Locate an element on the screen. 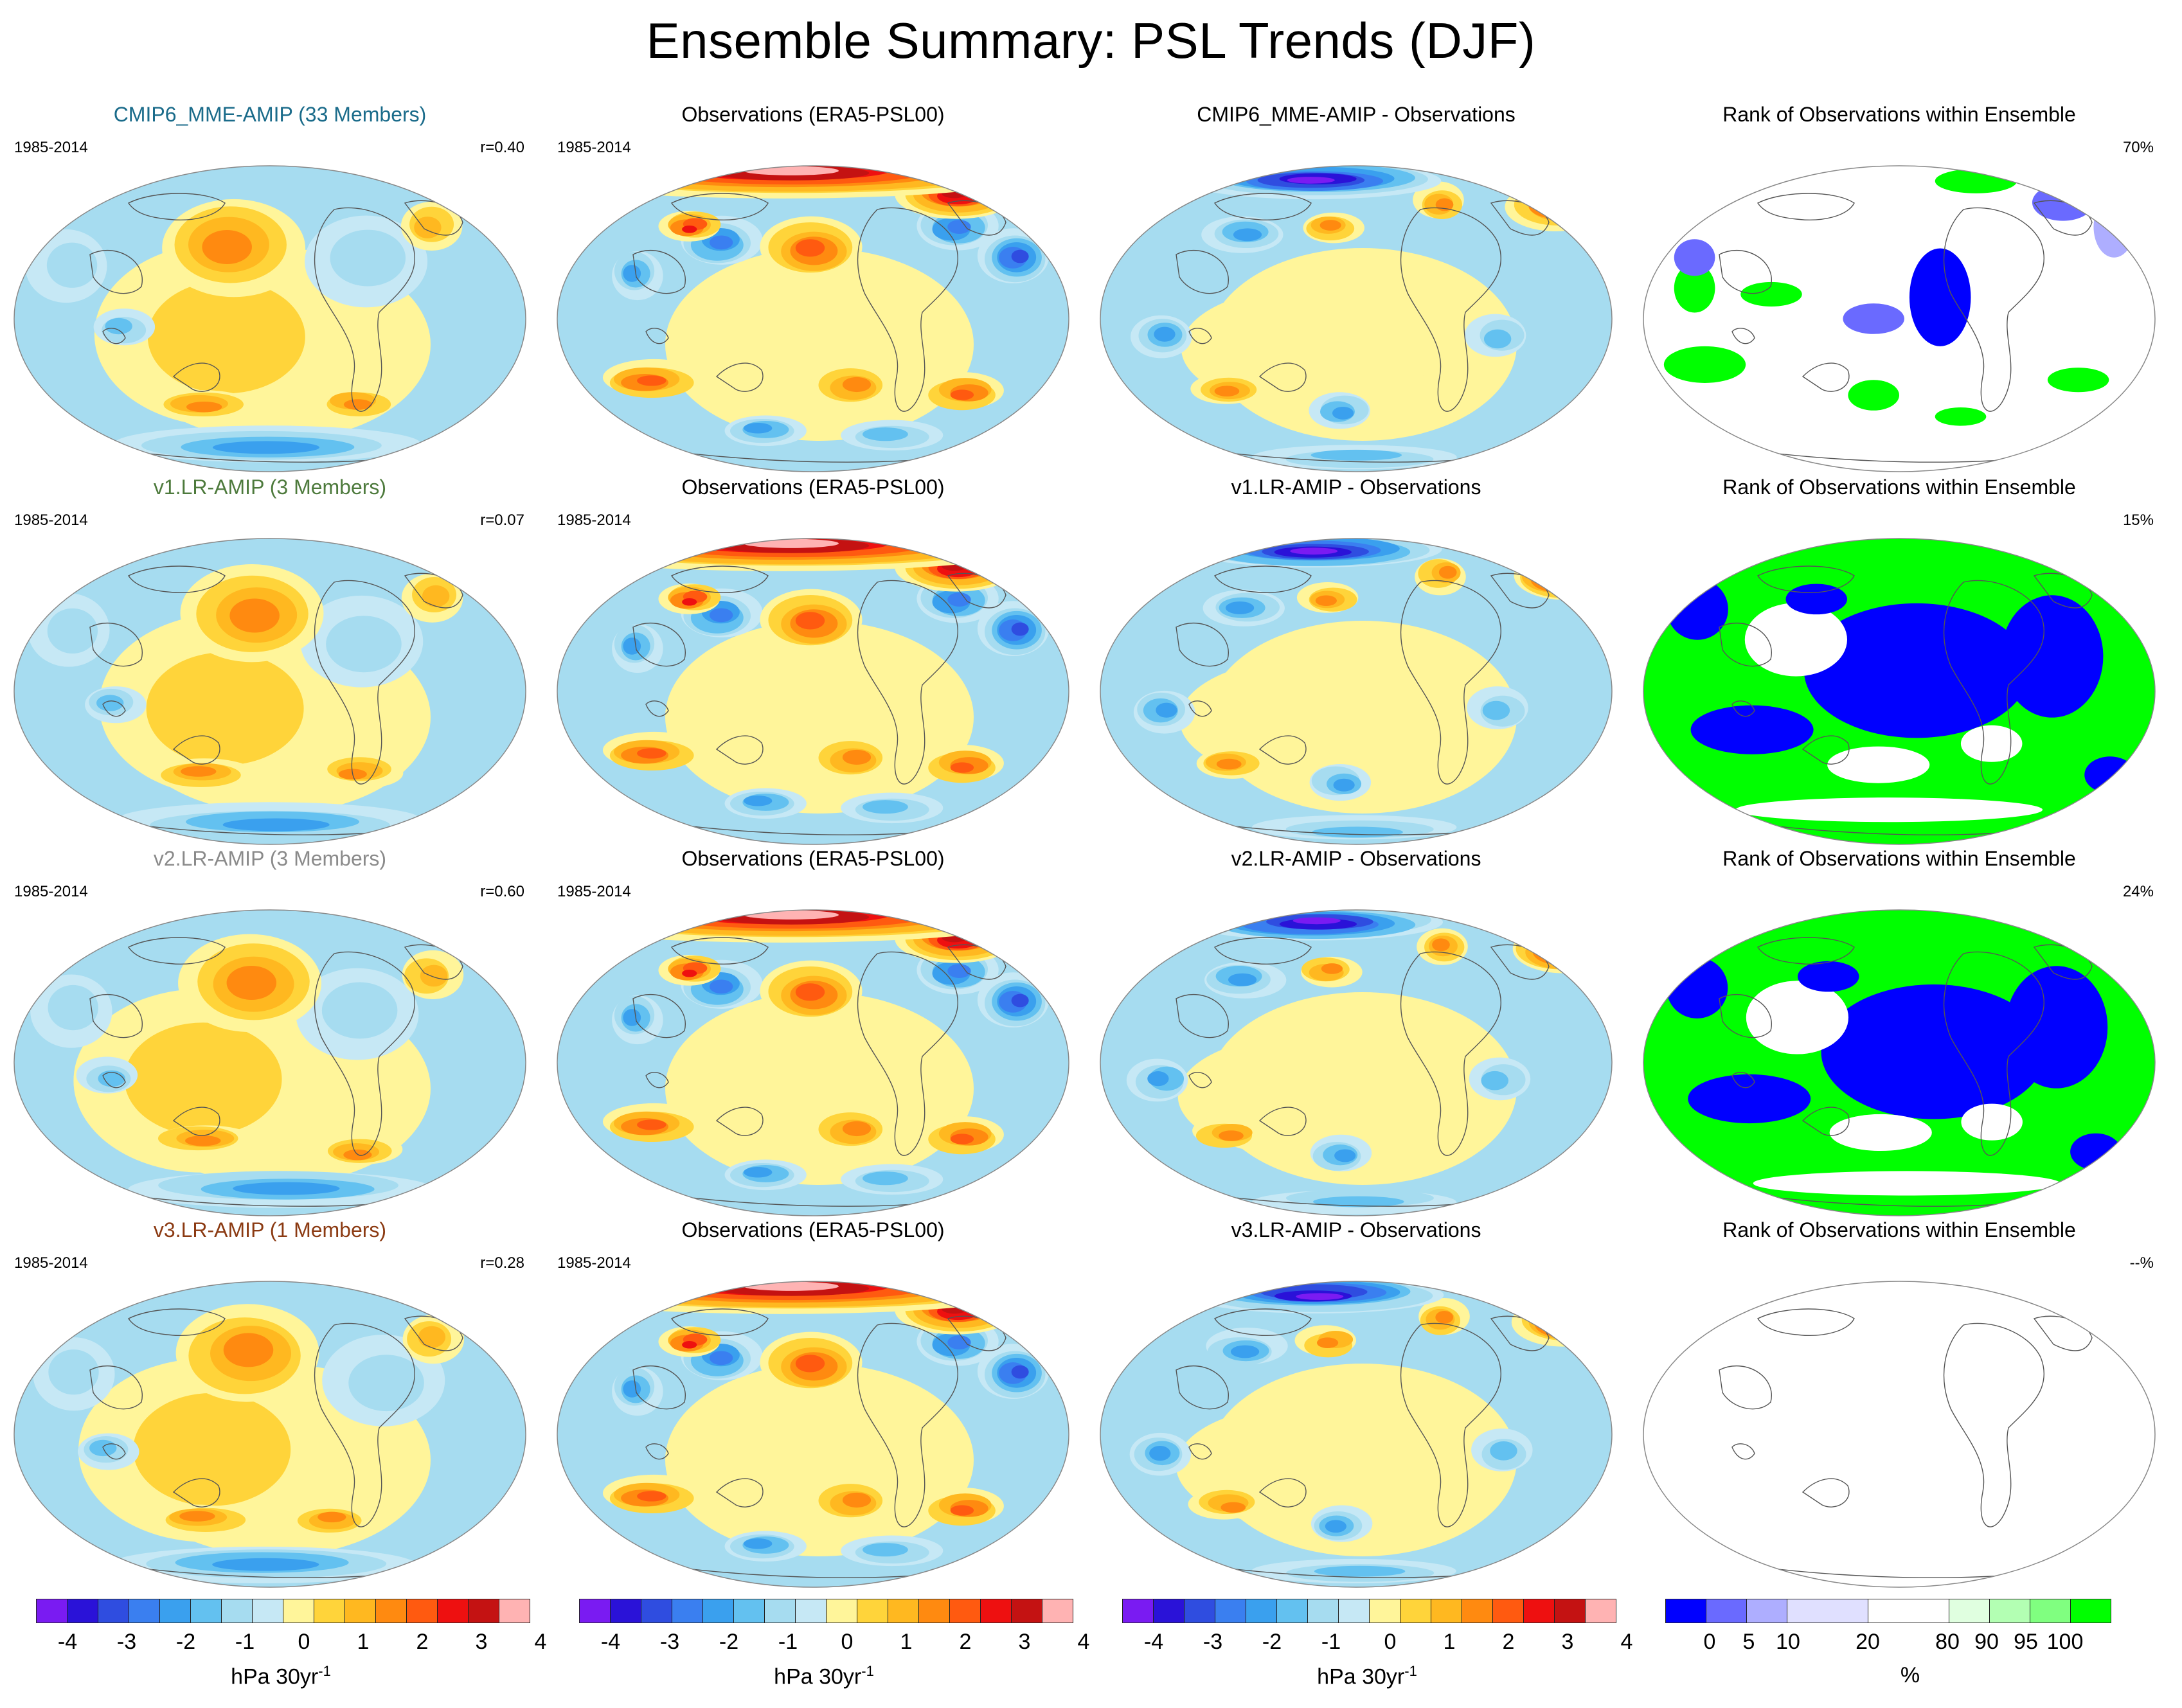  panel-title: Observations (ERA5-PSL00) is located at coordinates (813, 487).